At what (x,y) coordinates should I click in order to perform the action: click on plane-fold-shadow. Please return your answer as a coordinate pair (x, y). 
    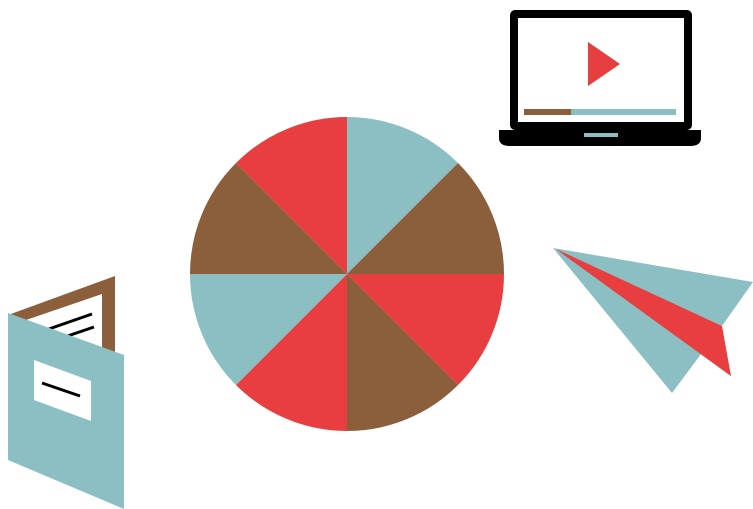
    Looking at the image, I should click on (645, 314).